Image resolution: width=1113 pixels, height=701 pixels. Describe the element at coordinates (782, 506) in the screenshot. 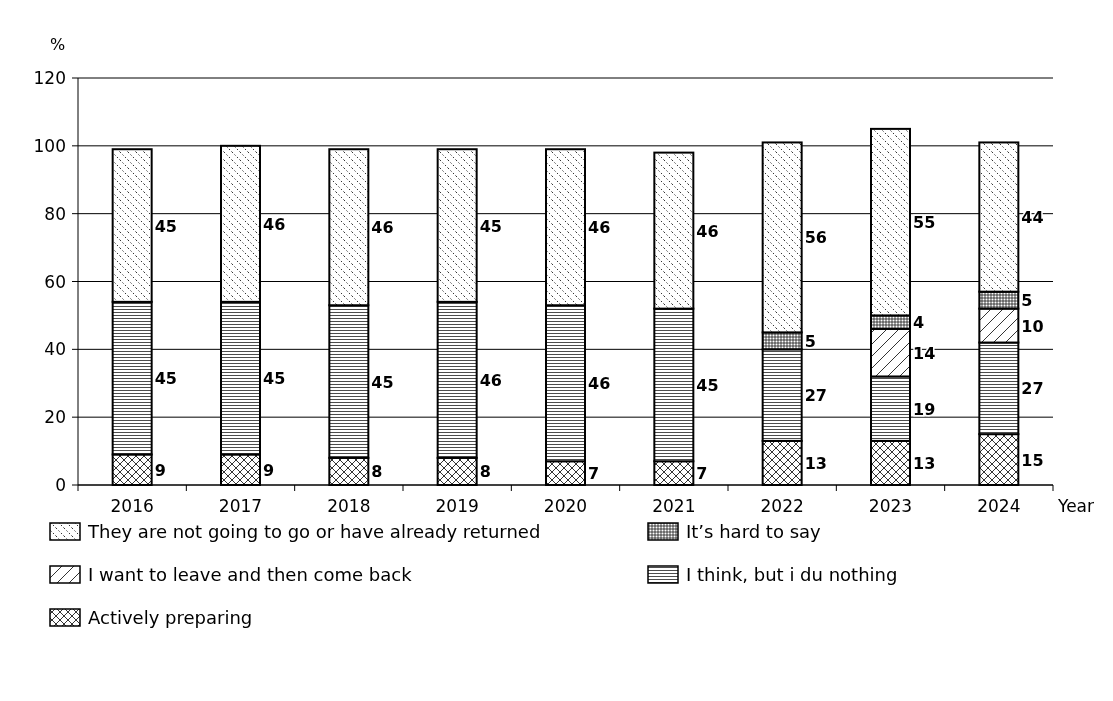

I see `x-tick-label: 2022` at that location.